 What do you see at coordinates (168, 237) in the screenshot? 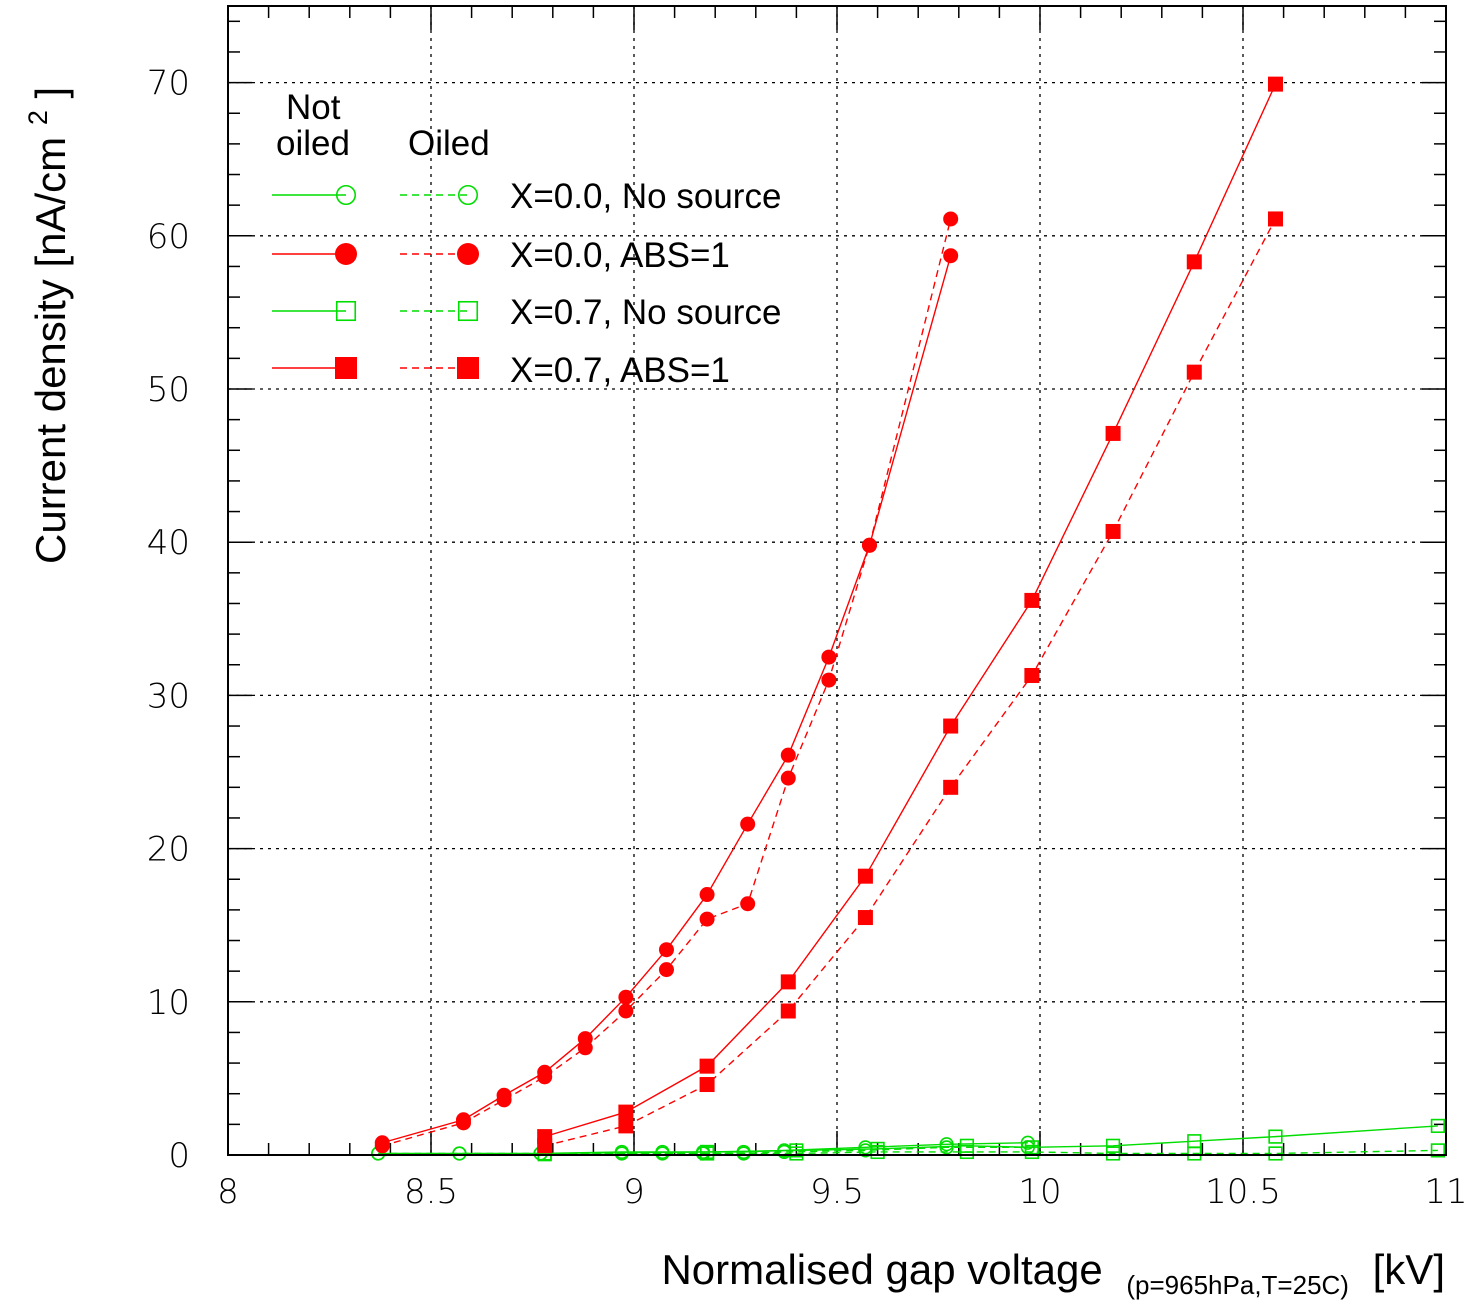
I see `y-tick-label: 60` at bounding box center [168, 237].